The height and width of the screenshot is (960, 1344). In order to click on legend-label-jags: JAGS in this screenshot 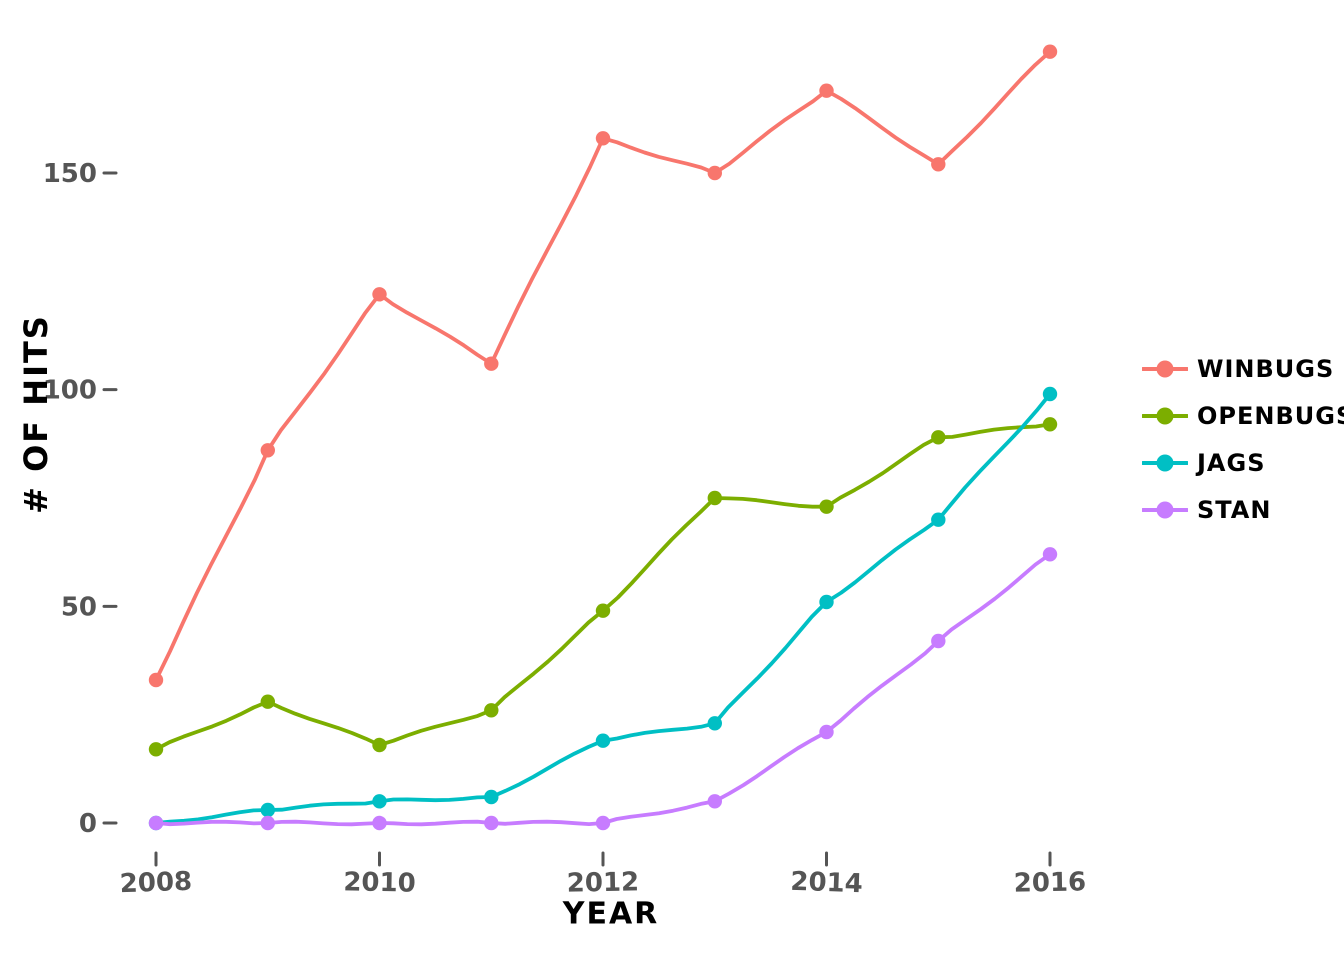, I will do `click(1231, 463)`.